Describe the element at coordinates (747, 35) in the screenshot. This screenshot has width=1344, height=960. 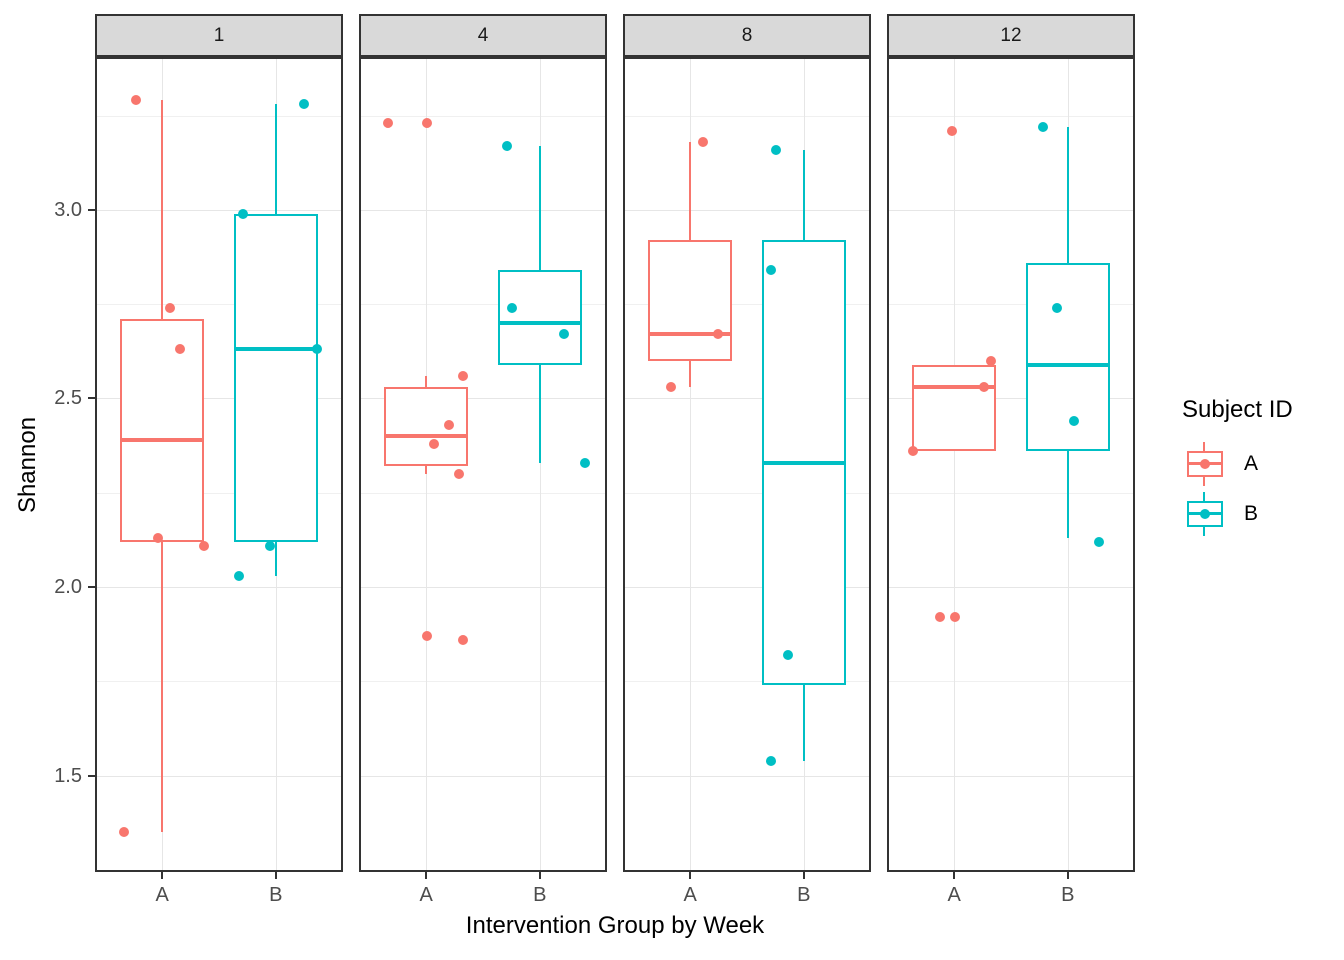
I see `facet-strip: 8` at that location.